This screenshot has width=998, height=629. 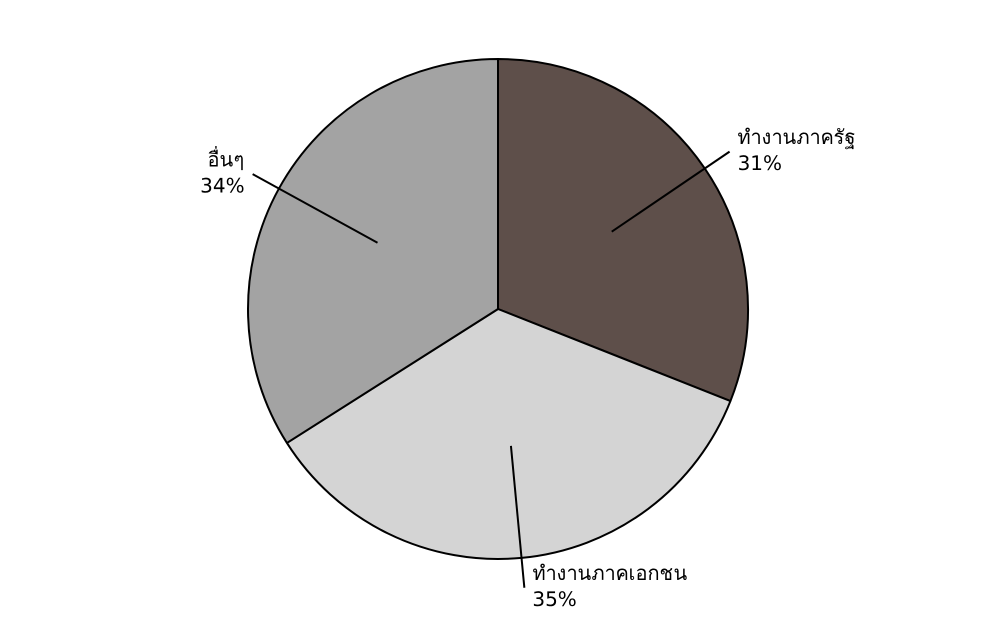 What do you see at coordinates (226, 158) in the screenshot?
I see `slice-label: อื่นๆ` at bounding box center [226, 158].